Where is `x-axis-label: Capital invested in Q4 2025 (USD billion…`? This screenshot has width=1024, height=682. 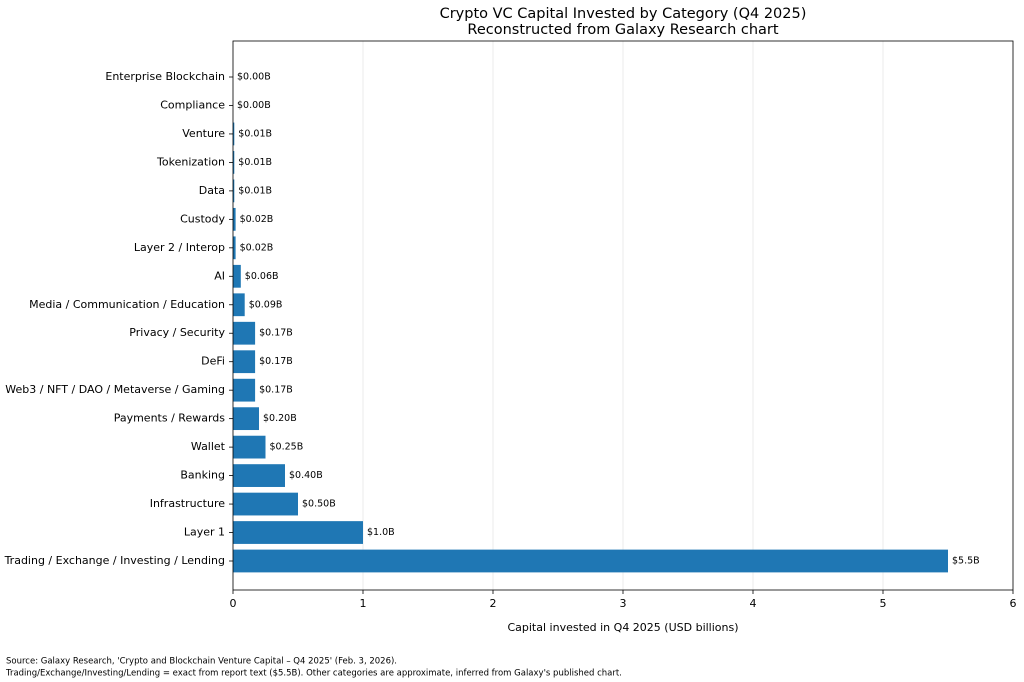 x-axis-label: Capital invested in Q4 2025 (USD billion… is located at coordinates (622, 627).